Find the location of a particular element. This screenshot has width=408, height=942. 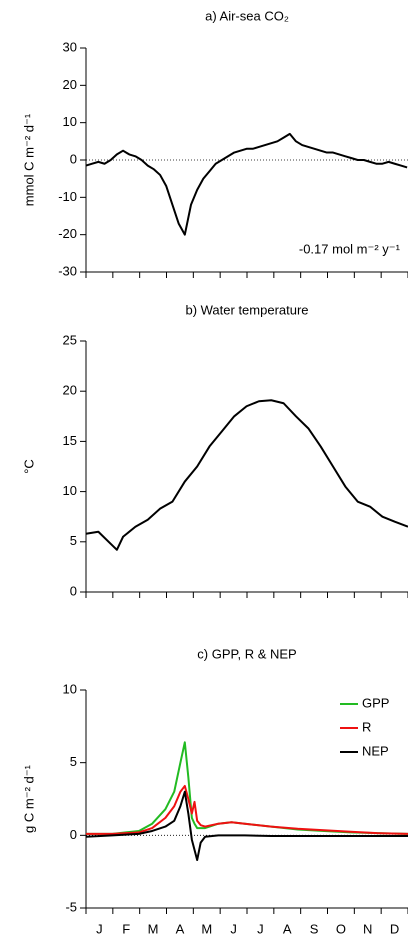

y-axis-label: °C is located at coordinates (28, 466).